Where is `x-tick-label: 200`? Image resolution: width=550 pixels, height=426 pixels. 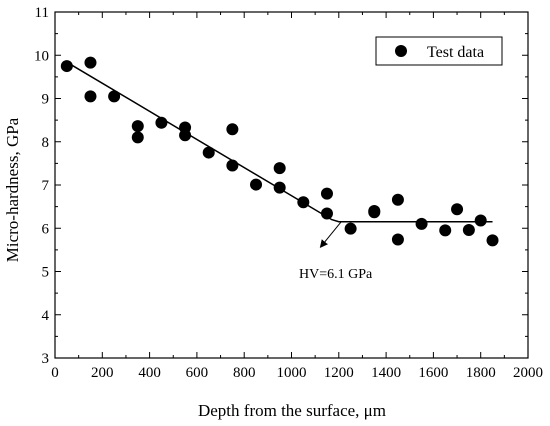 x-tick-label: 200 is located at coordinates (102, 373).